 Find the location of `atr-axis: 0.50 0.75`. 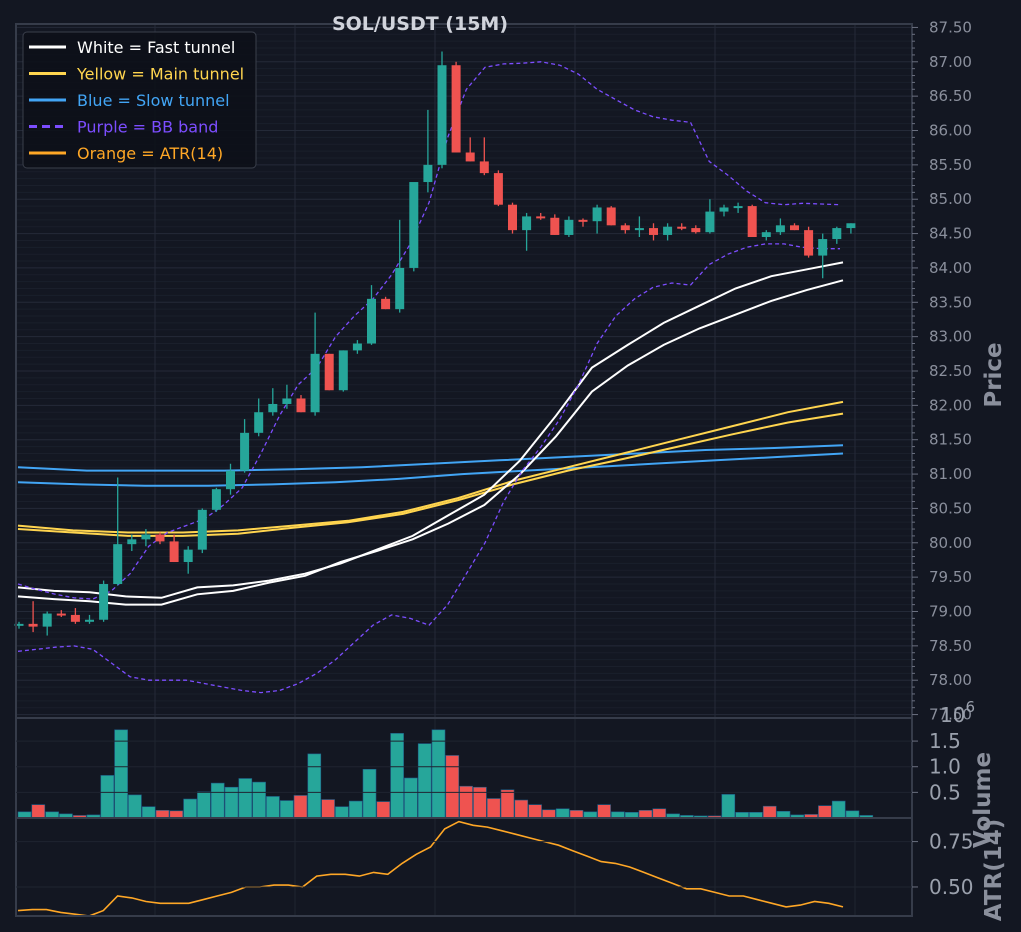

atr-axis: 0.50 0.75 is located at coordinates (495, 864).